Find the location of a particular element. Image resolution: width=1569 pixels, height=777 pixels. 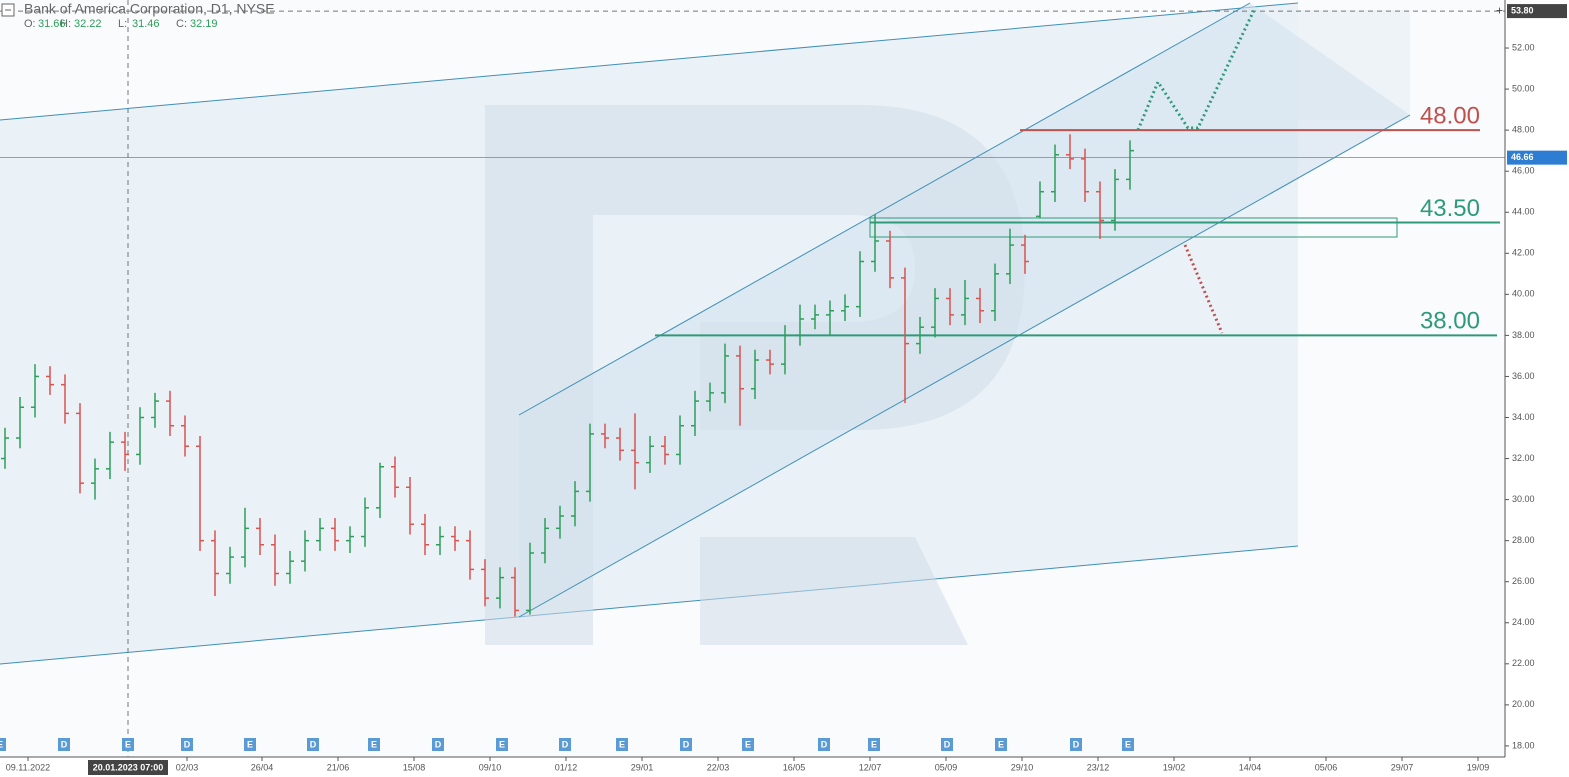

y-tick-label: 34.00 is located at coordinates (1523, 417).